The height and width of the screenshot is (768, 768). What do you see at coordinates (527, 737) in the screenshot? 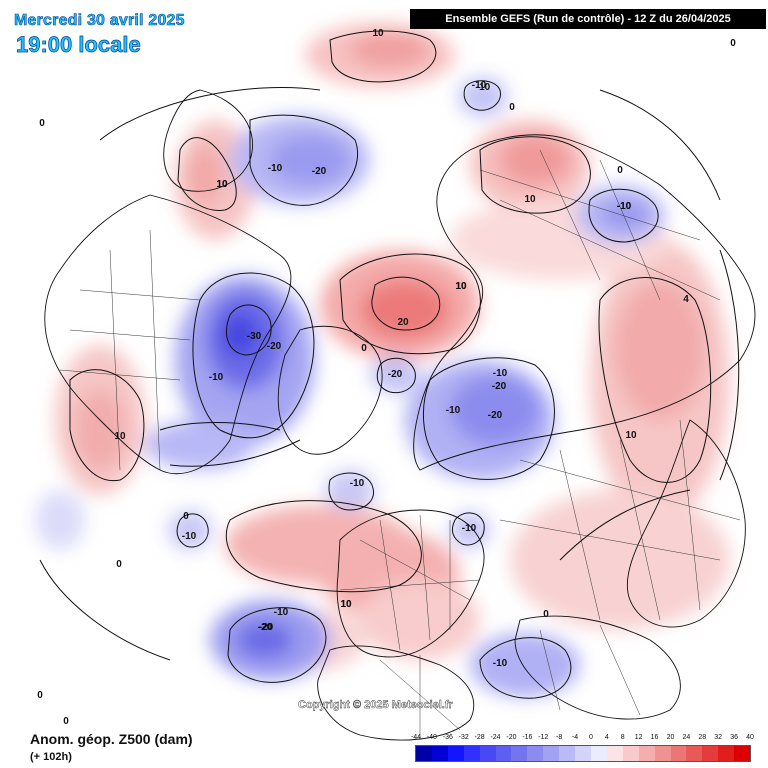
I see `legend-tick-label: -16` at bounding box center [527, 737].